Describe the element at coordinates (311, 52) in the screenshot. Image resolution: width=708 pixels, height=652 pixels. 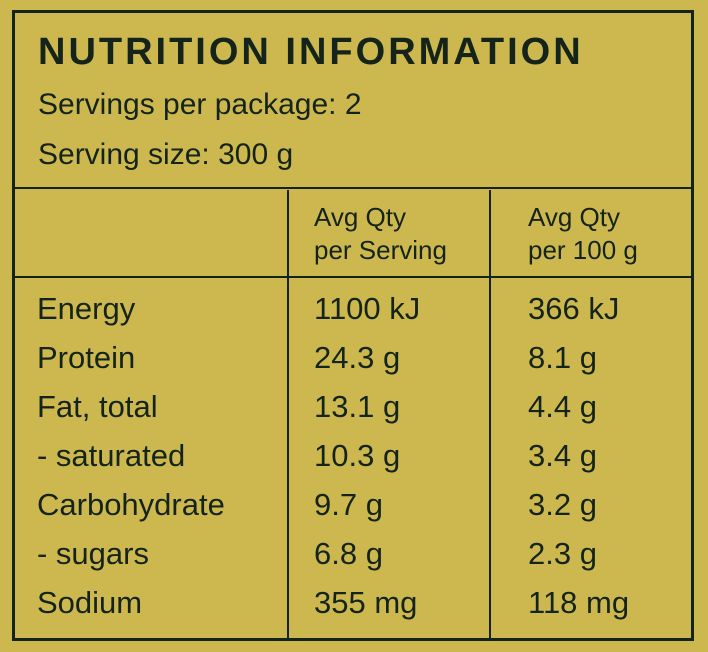
I see `title: NUTRITION INFORMATION` at that location.